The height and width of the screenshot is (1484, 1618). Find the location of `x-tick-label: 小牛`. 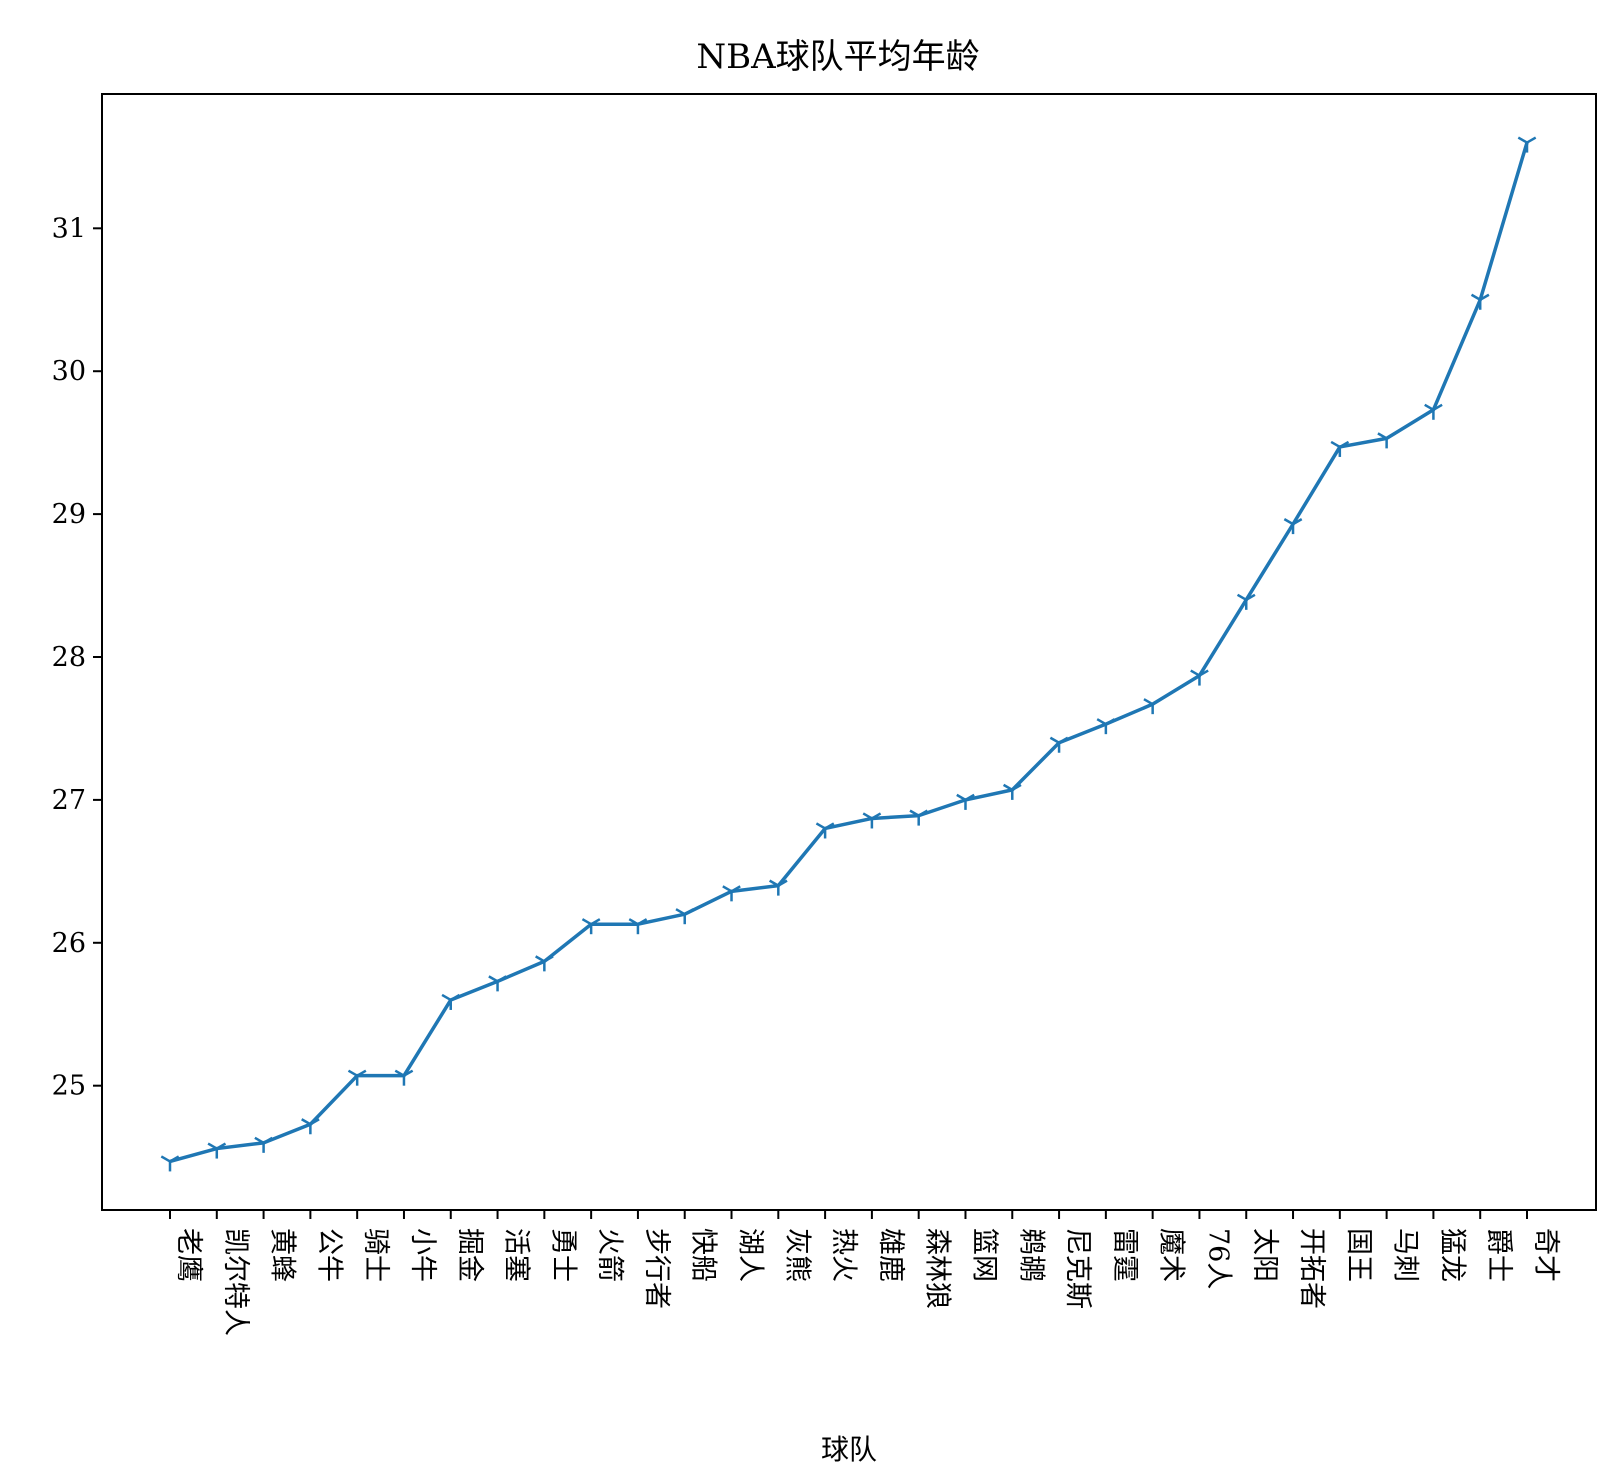

x-tick-label: 小牛 is located at coordinates (422, 1255).